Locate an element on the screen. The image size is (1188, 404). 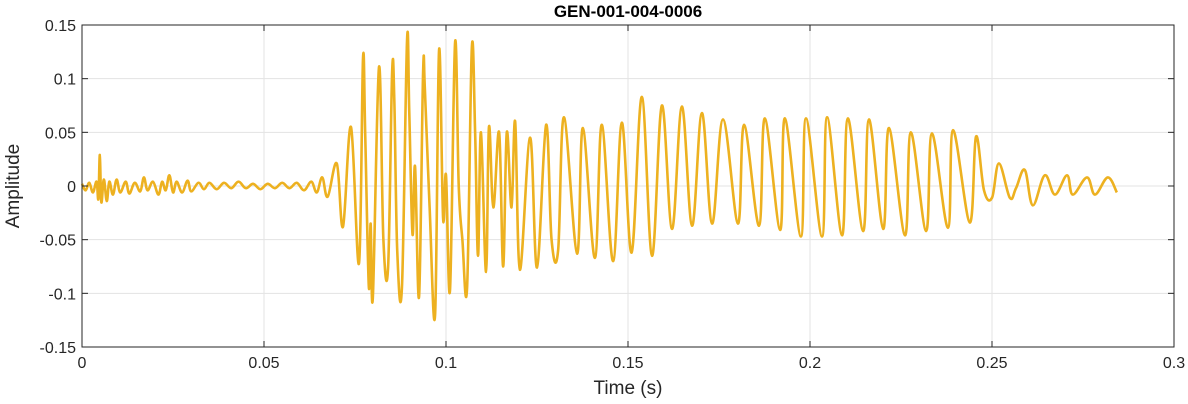
x-tick-label: 0.2 is located at coordinates (810, 363).